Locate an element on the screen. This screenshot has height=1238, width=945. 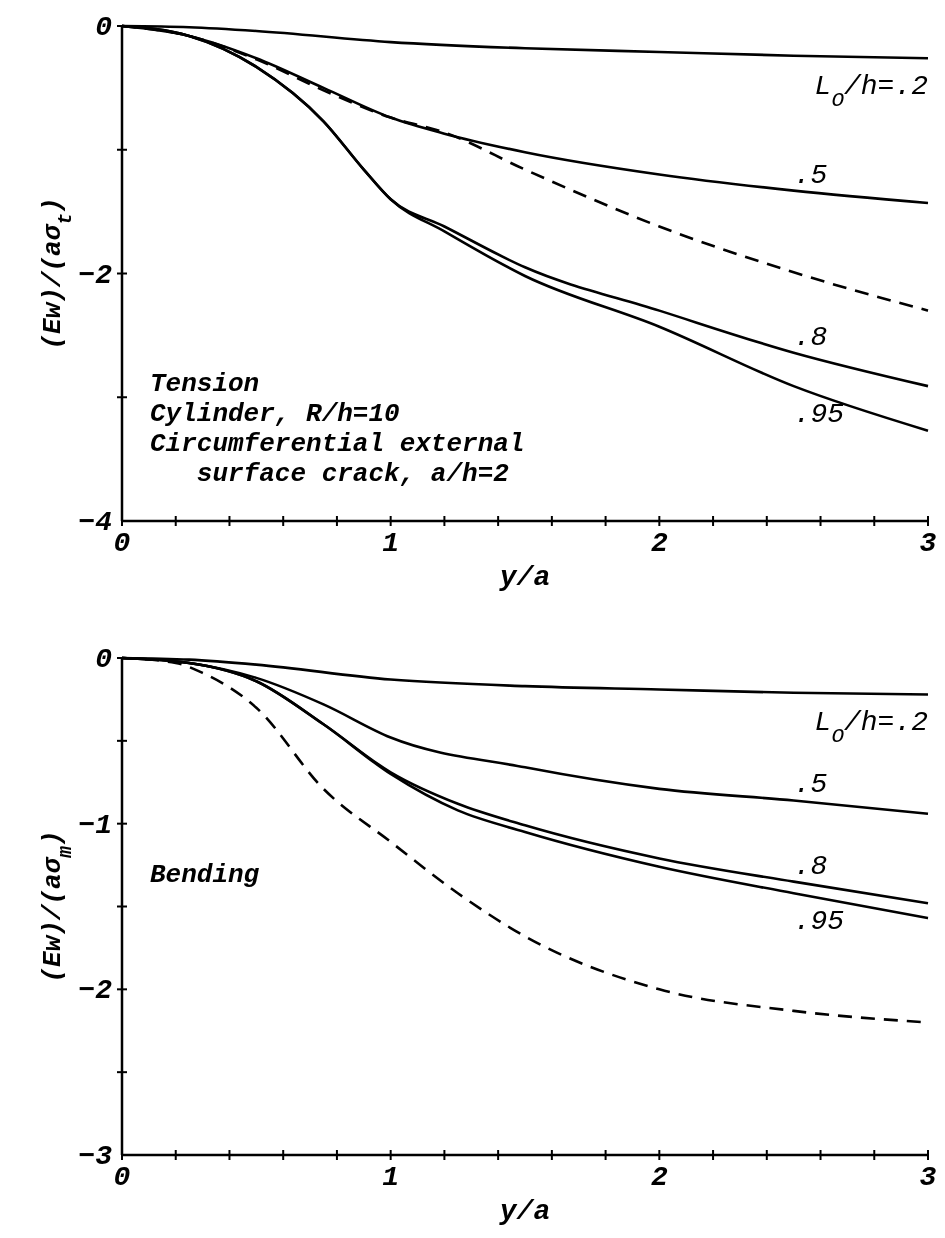
annotation: Cylinder, R/h=10 is located at coordinates (275, 414).